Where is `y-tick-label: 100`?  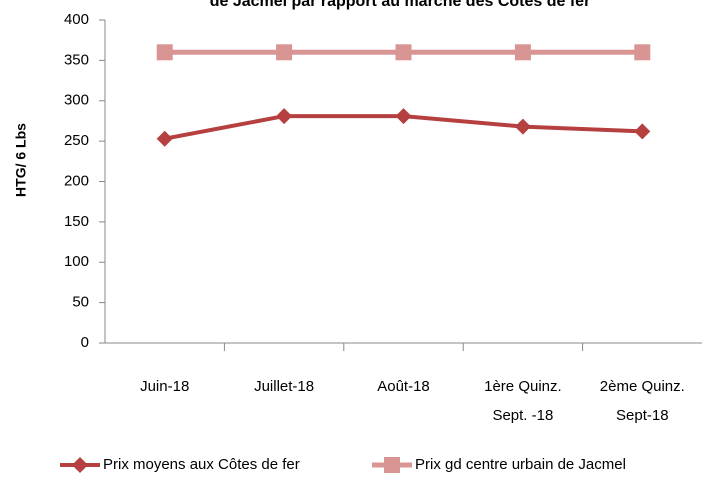
y-tick-label: 100 is located at coordinates (76, 261).